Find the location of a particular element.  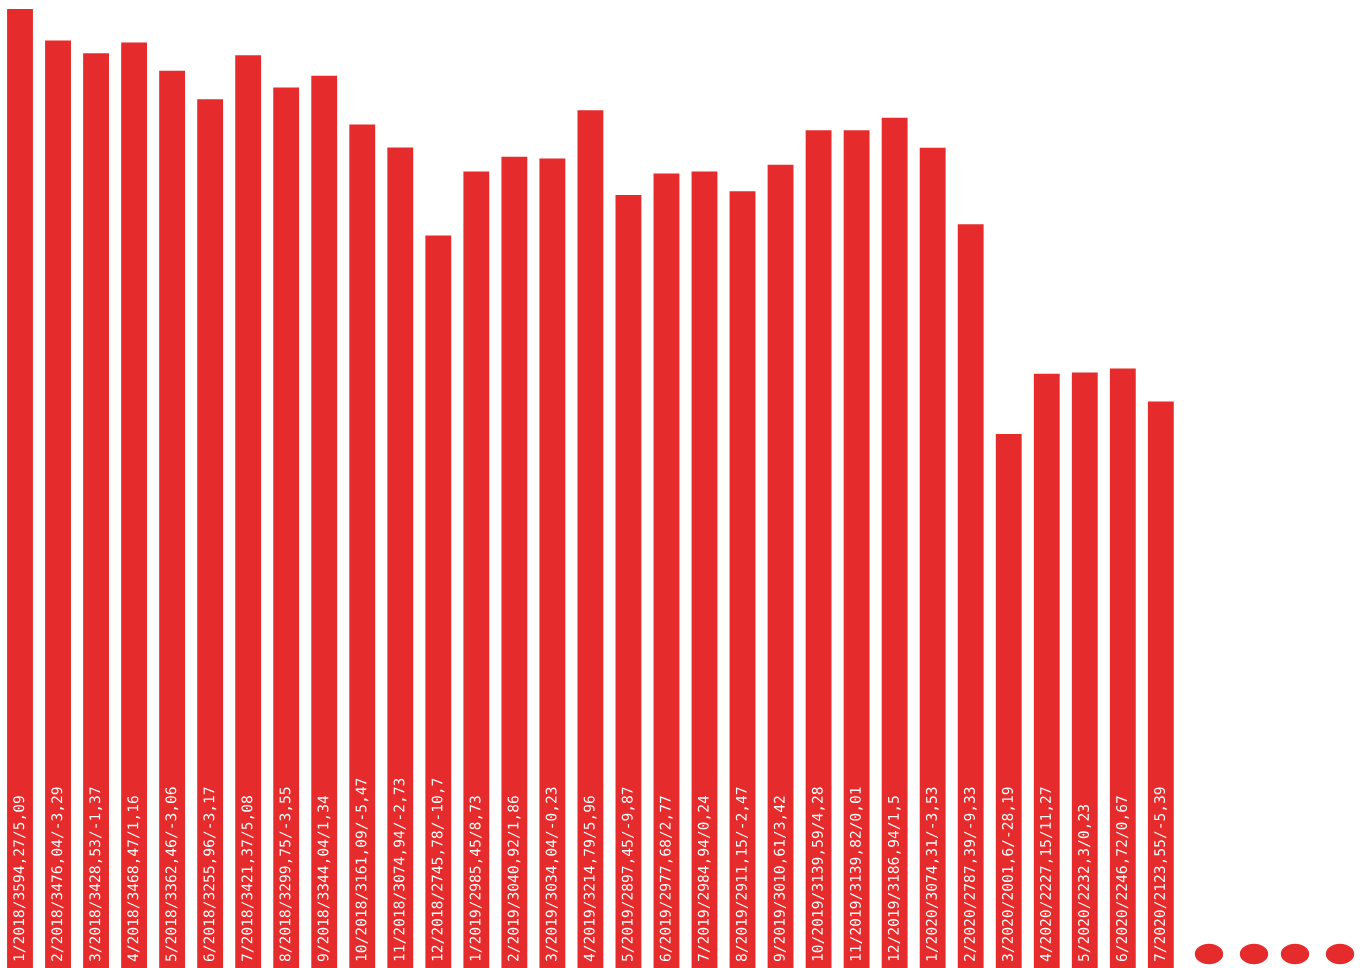

data-label: 6/2020/2246,72/0,67 is located at coordinates (1122, 879).